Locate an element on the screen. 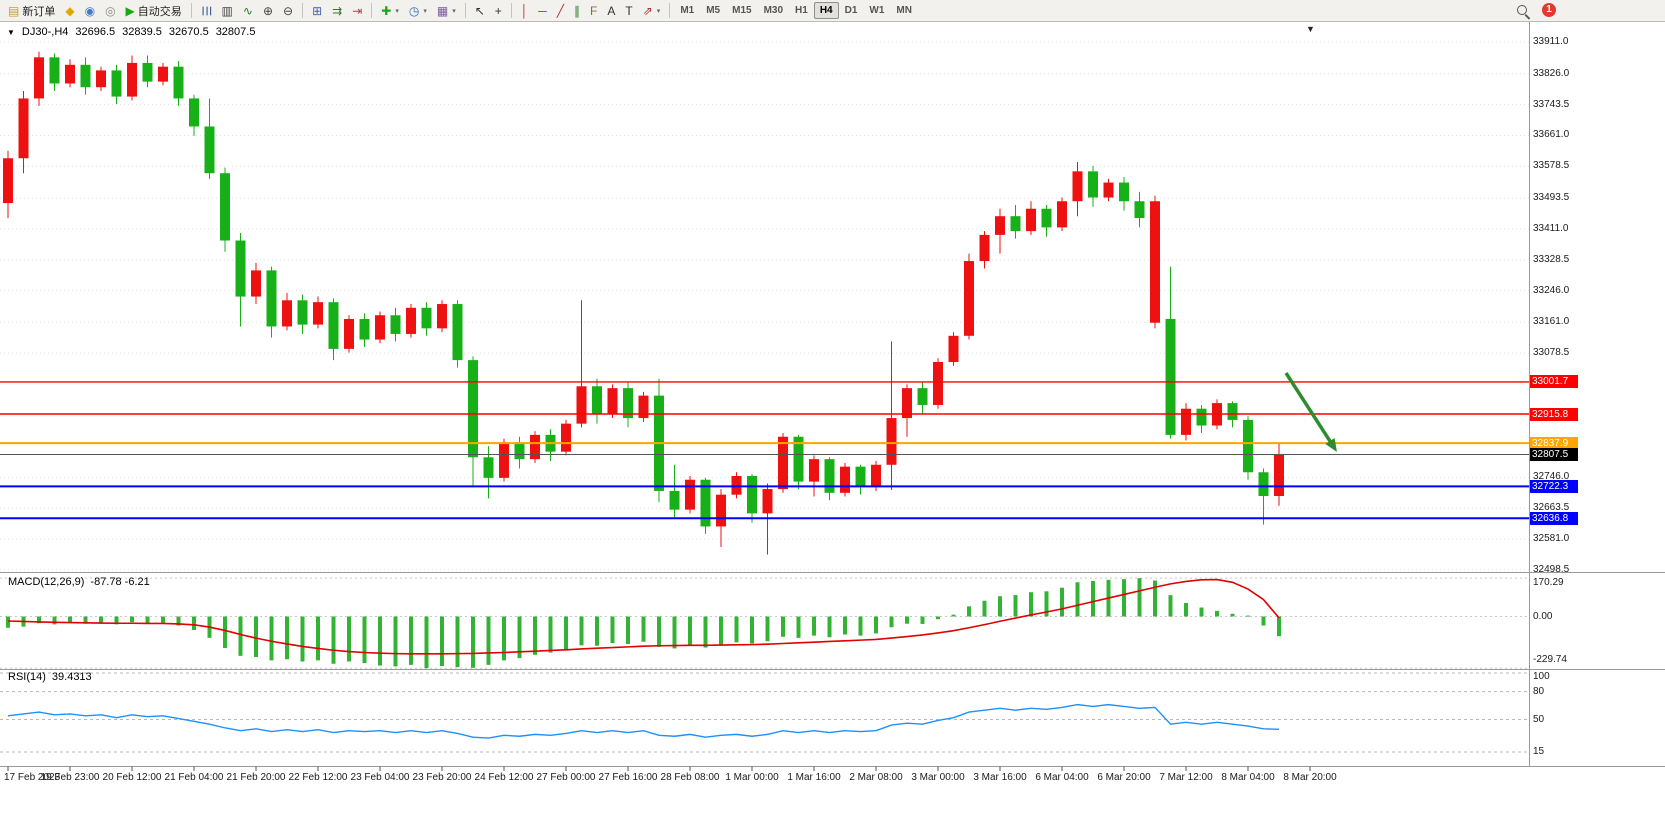 The image size is (1665, 838). auto-scroll-button: ⇉ is located at coordinates (337, 11).